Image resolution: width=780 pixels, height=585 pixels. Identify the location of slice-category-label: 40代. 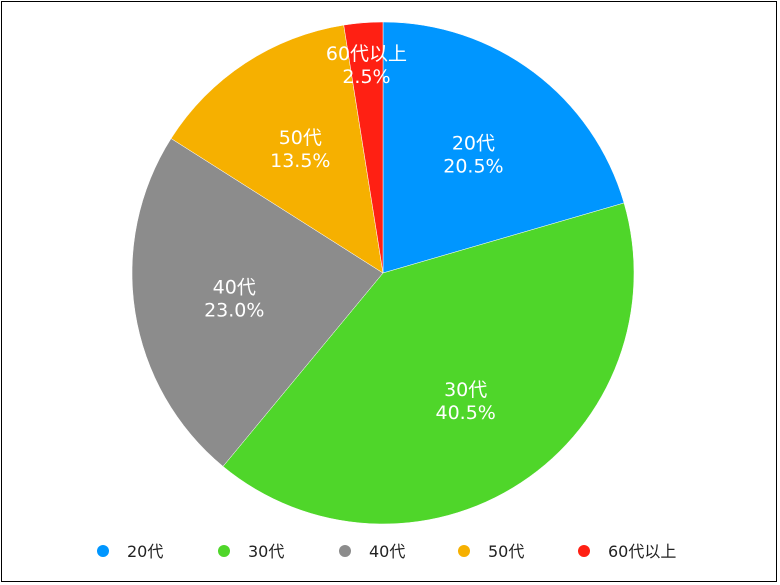
(234, 288).